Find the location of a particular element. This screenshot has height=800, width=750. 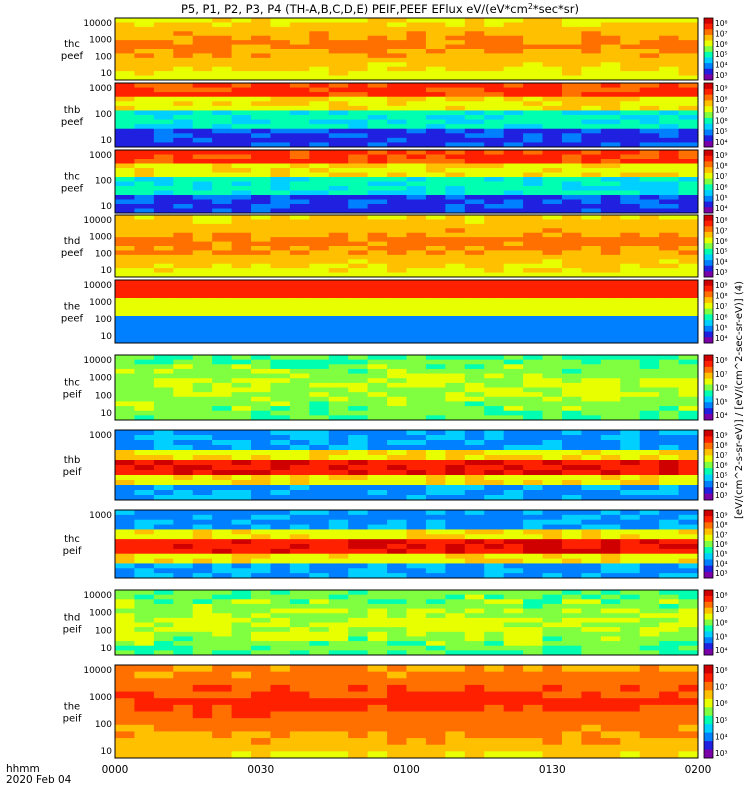

y-tick-label: 1000 is located at coordinates (100, 436).